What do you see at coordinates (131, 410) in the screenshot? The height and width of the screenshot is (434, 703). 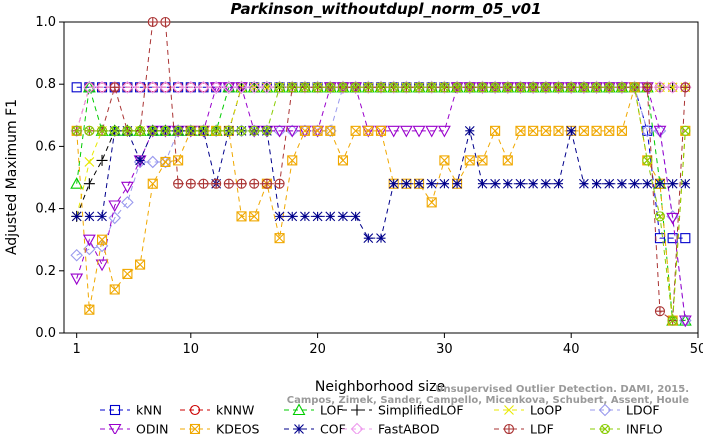 I see `legend-item-knn: kNN` at bounding box center [131, 410].